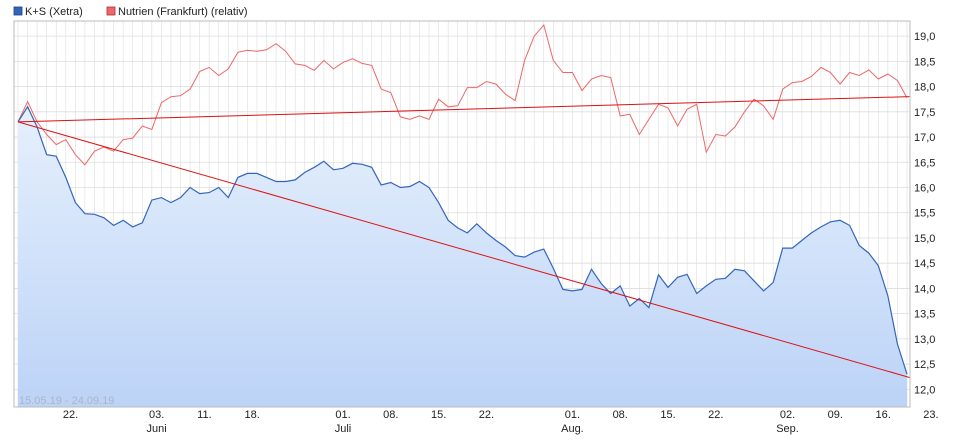 This screenshot has width=963, height=440. I want to click on y-tick-label: 13,5, so click(924, 315).